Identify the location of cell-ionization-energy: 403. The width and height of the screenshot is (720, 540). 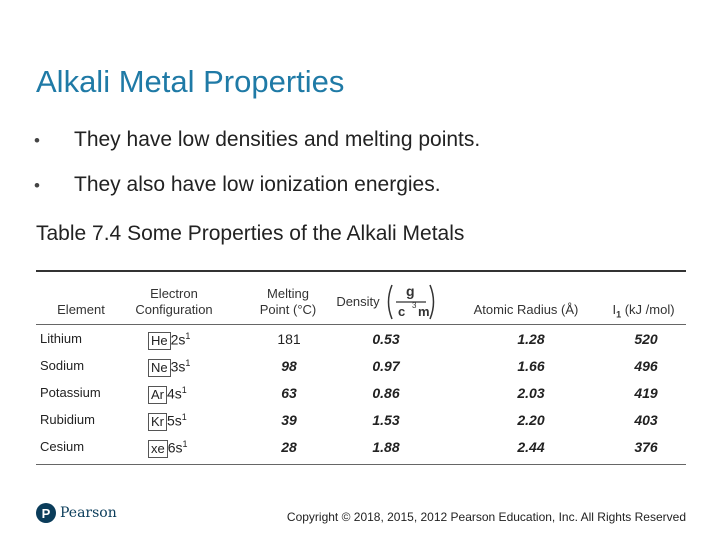
(646, 420).